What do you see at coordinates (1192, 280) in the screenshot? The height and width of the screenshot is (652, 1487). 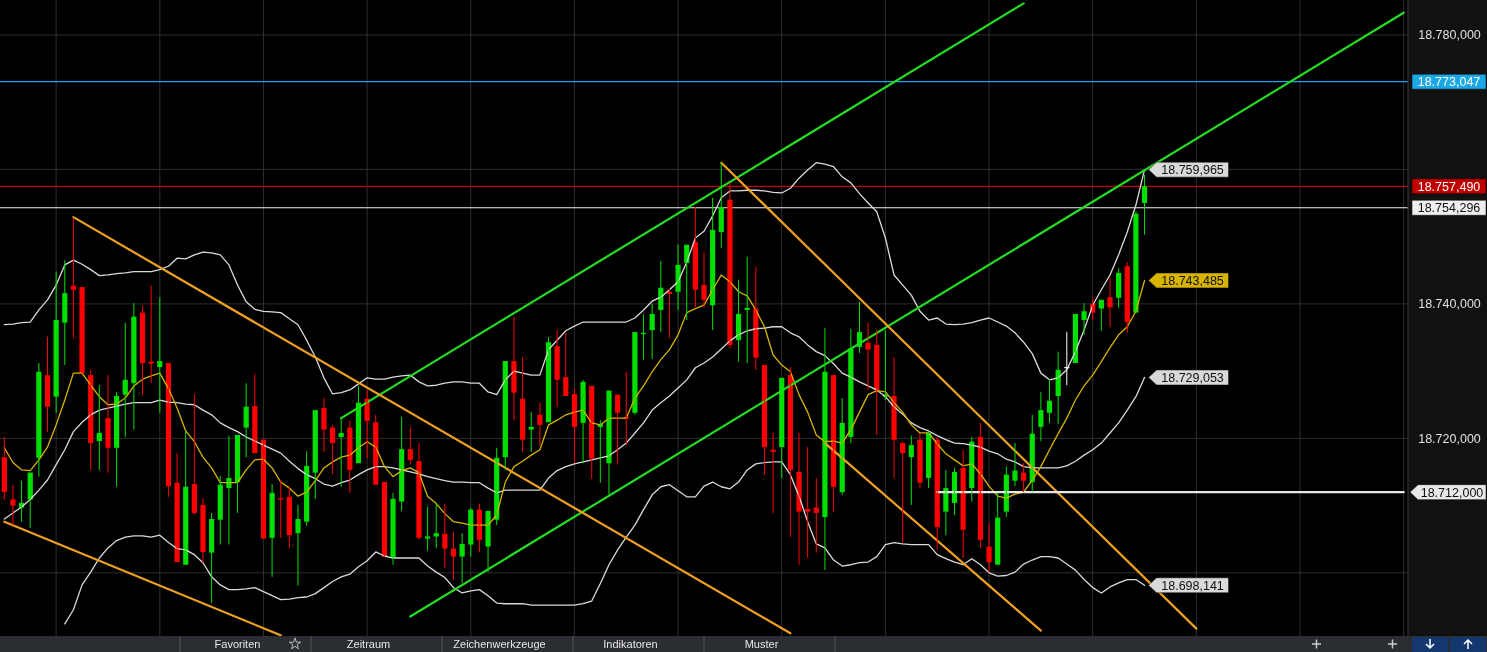 I see `data-label: 18.743,485` at bounding box center [1192, 280].